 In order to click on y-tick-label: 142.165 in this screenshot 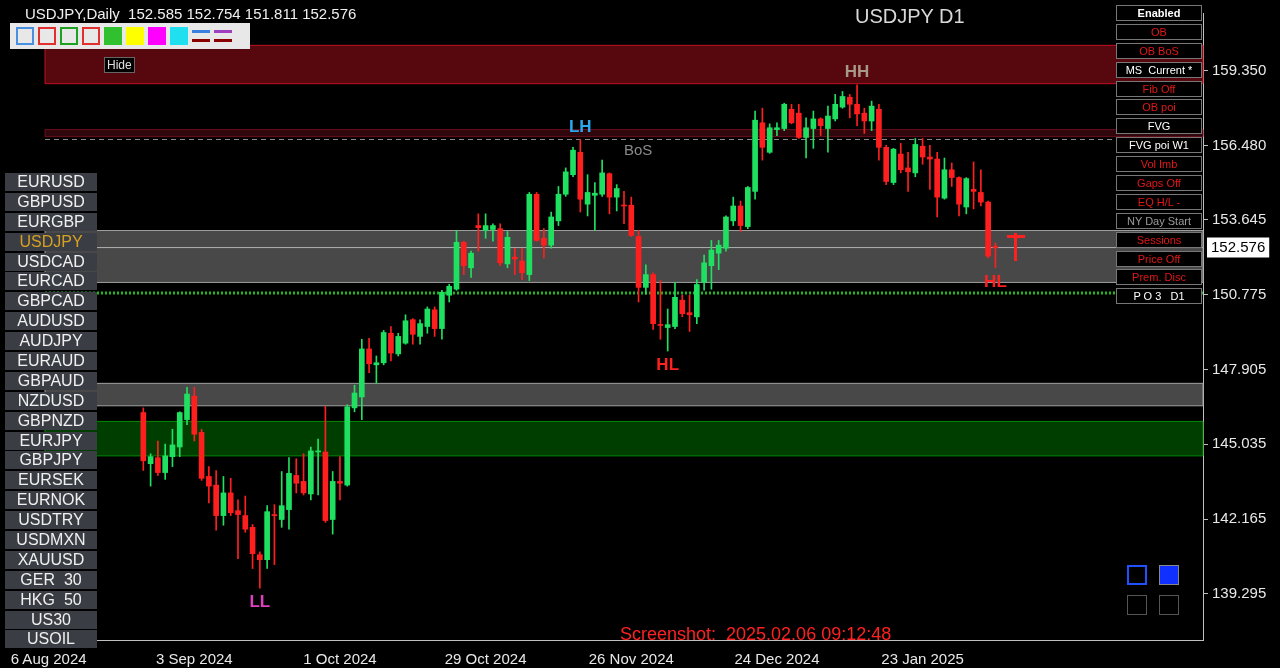, I will do `click(1239, 518)`.